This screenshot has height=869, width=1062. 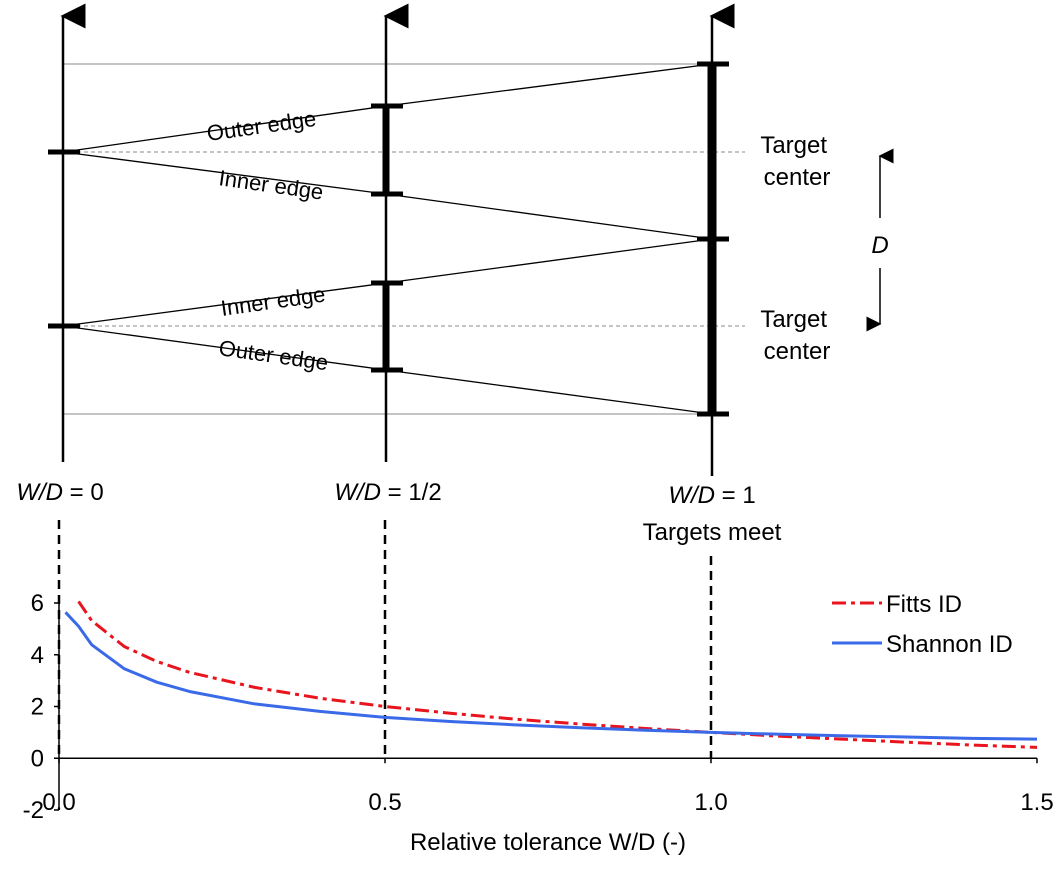 What do you see at coordinates (58, 802) in the screenshot?
I see `x-tick-label: 0.0` at bounding box center [58, 802].